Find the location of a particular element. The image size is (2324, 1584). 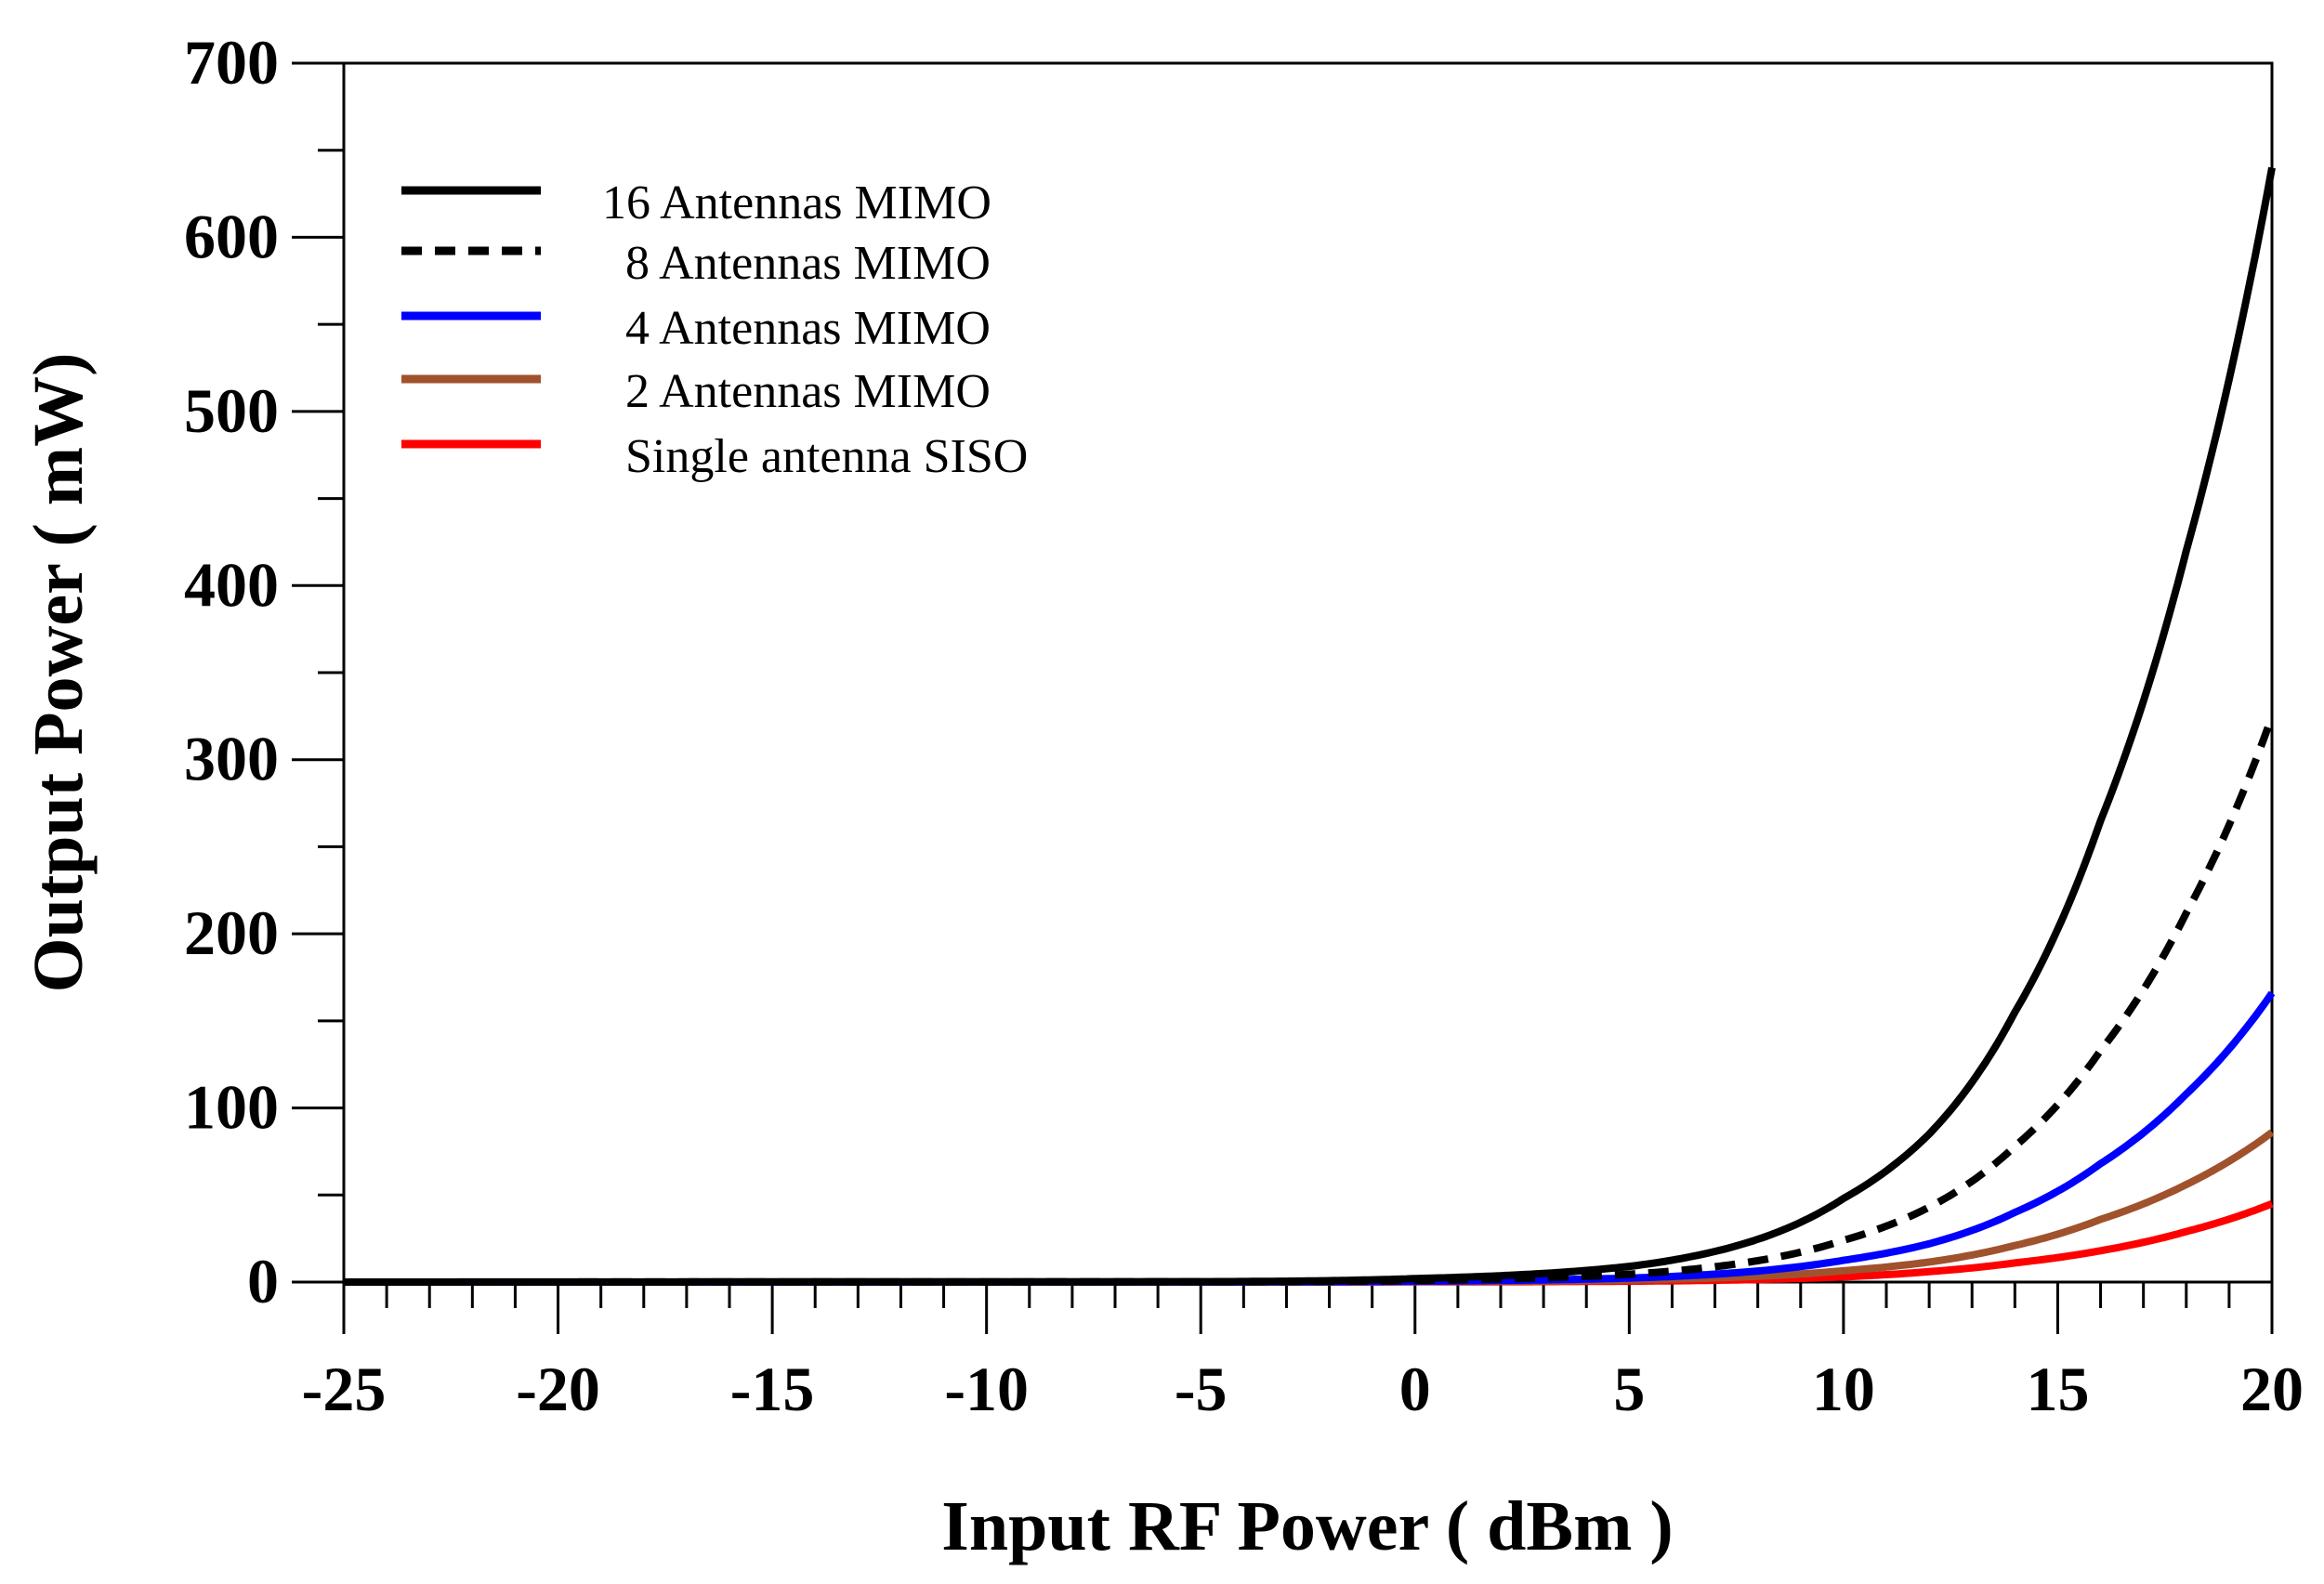

x-tick-label: -15 is located at coordinates (772, 1389).